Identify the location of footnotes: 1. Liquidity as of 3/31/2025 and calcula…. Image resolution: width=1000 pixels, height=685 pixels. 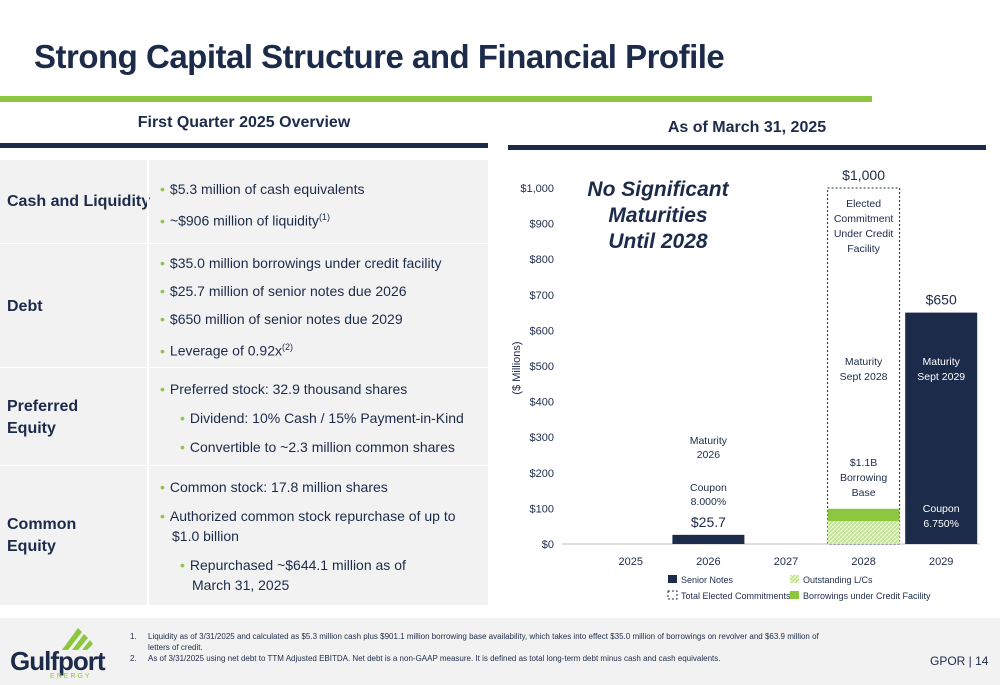
(475, 647).